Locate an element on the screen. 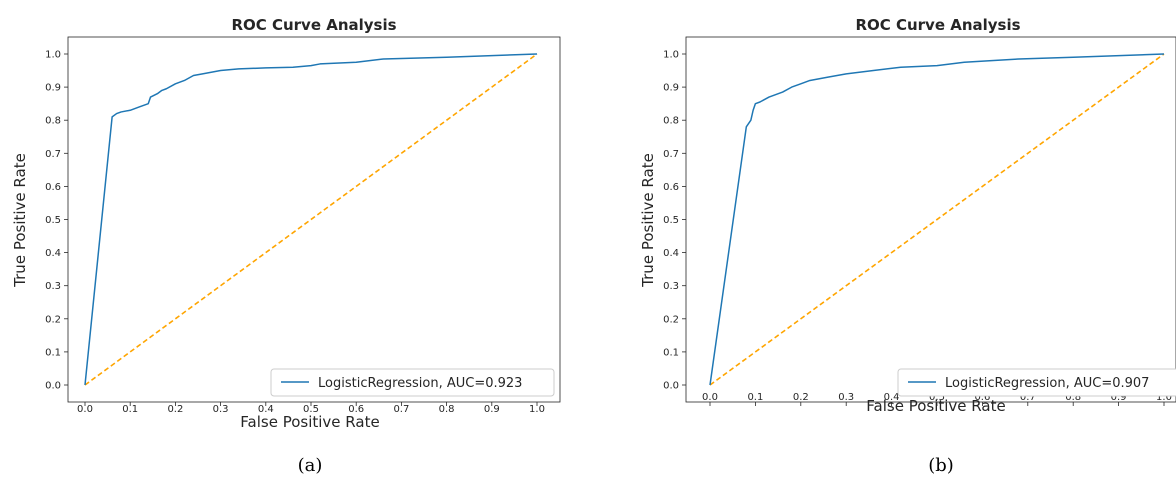 This screenshot has height=486, width=1176. y-ticks-b: 0.0 0.1 0.2 0.3 0.4 0.5 0.6 0.7 0.8 0.9 1.0 is located at coordinates (674, 221).